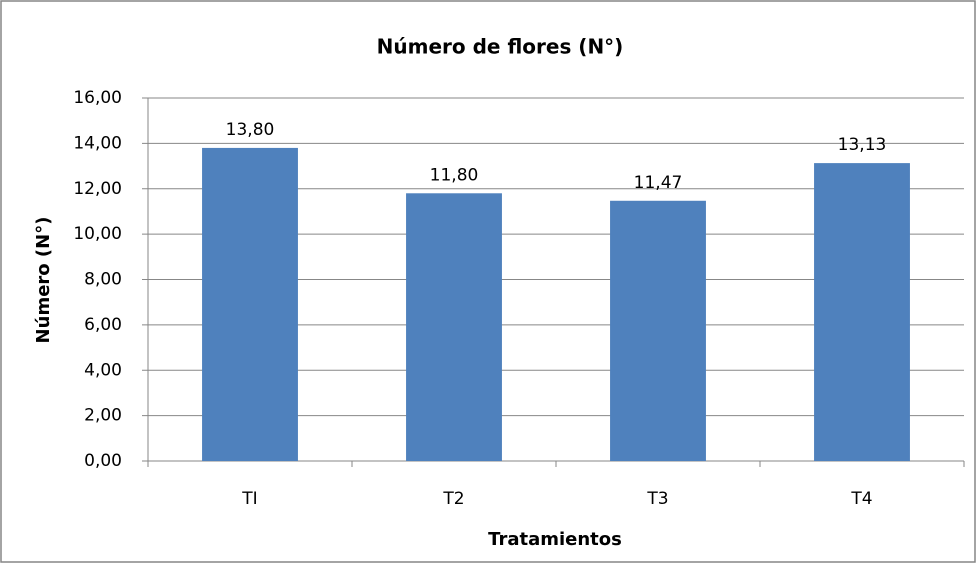  What do you see at coordinates (103, 370) in the screenshot?
I see `y-tick-label: 4,00` at bounding box center [103, 370].